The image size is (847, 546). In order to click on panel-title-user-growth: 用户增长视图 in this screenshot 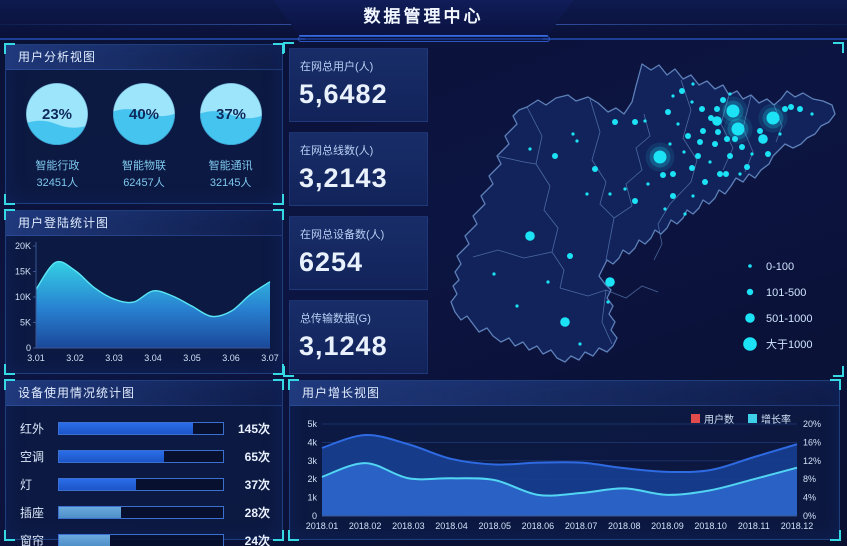, I will do `click(564, 393)`.